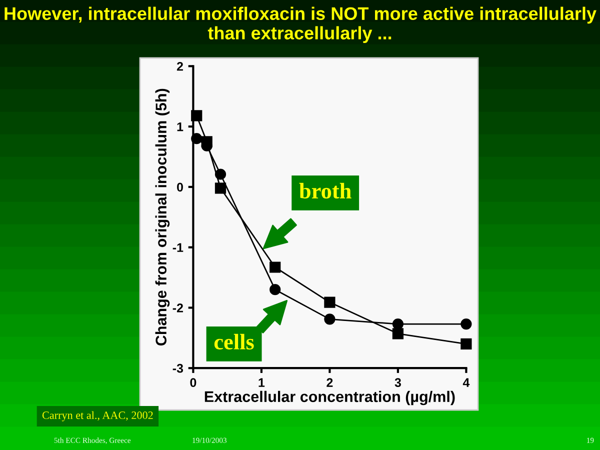  What do you see at coordinates (97, 416) in the screenshot?
I see `text: Carryn et al., AAC, 2002` at bounding box center [97, 416].